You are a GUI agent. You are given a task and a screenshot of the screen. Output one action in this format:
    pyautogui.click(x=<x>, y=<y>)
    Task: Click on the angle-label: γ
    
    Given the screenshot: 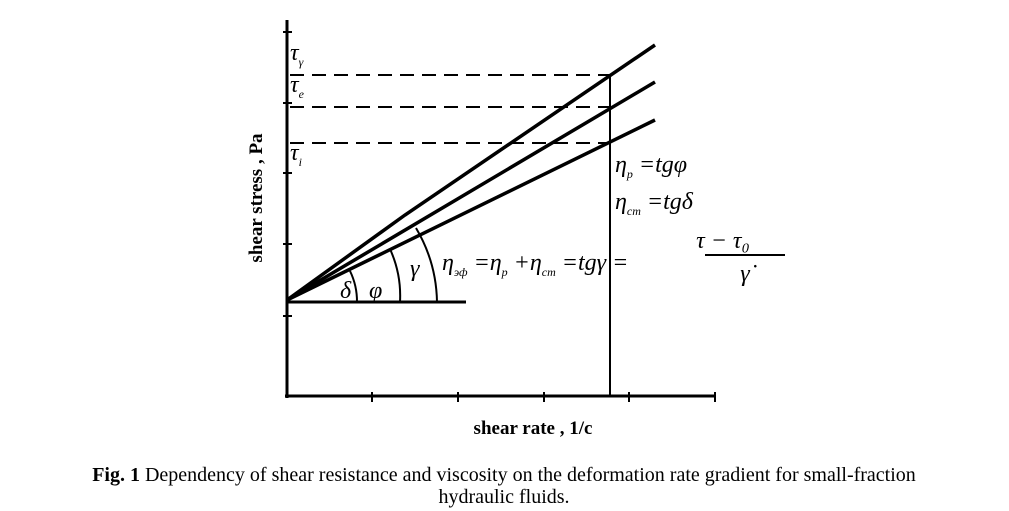 What is the action you would take?
    pyautogui.click(x=415, y=269)
    